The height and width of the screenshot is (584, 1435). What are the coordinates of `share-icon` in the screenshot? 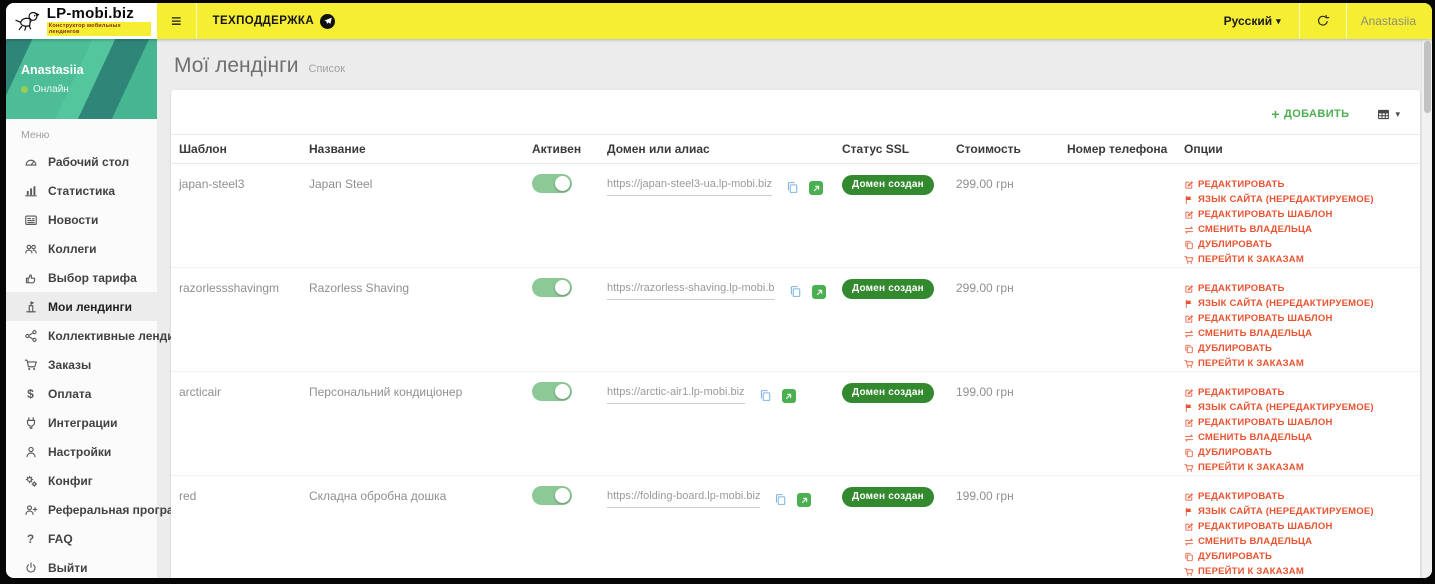 It's located at (30, 336).